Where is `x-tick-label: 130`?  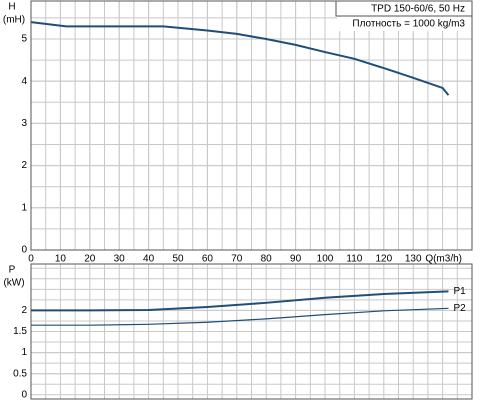
x-tick-label: 130 is located at coordinates (413, 259).